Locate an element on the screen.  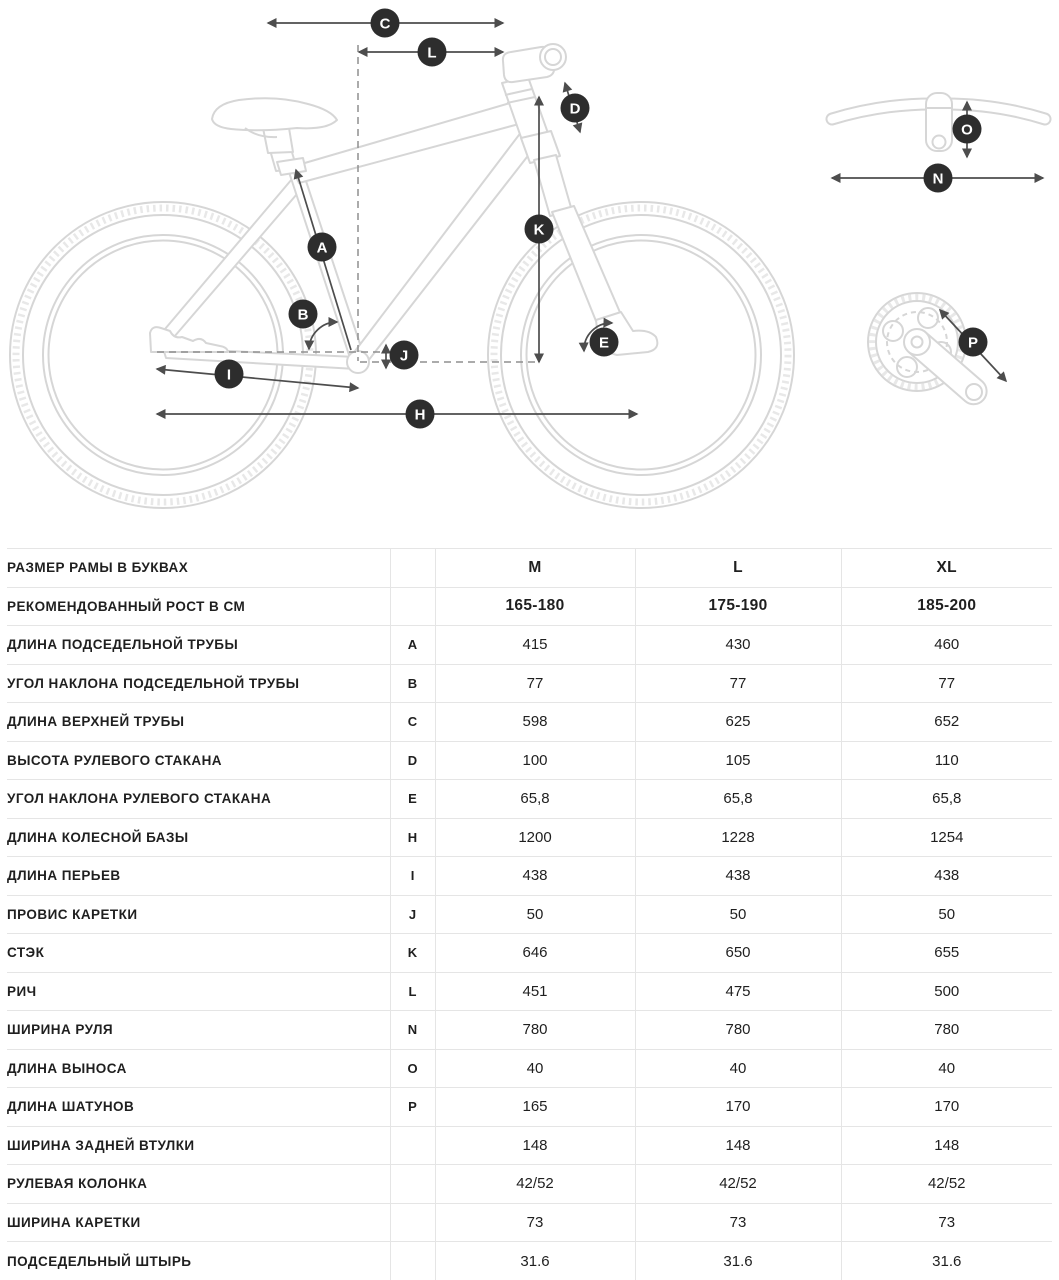
marker-k: K is located at coordinates (539, 229).